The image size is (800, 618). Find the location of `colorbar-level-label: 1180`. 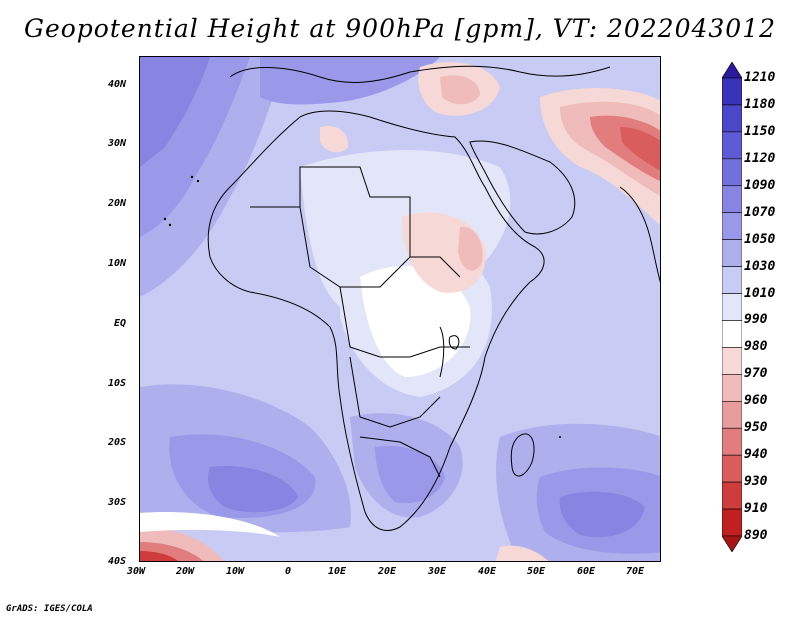

colorbar-level-label: 1180 is located at coordinates (760, 104).